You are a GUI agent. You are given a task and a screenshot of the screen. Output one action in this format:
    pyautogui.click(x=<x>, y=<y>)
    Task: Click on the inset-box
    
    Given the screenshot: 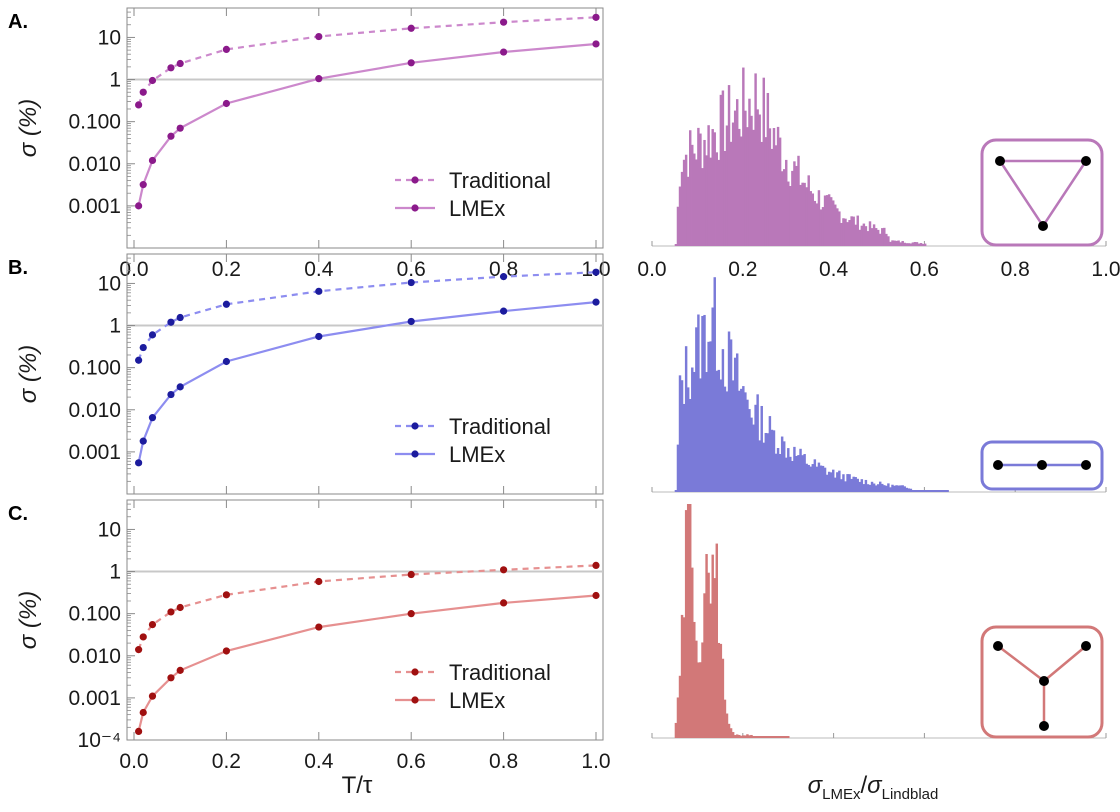 What is the action you would take?
    pyautogui.click(x=1042, y=192)
    